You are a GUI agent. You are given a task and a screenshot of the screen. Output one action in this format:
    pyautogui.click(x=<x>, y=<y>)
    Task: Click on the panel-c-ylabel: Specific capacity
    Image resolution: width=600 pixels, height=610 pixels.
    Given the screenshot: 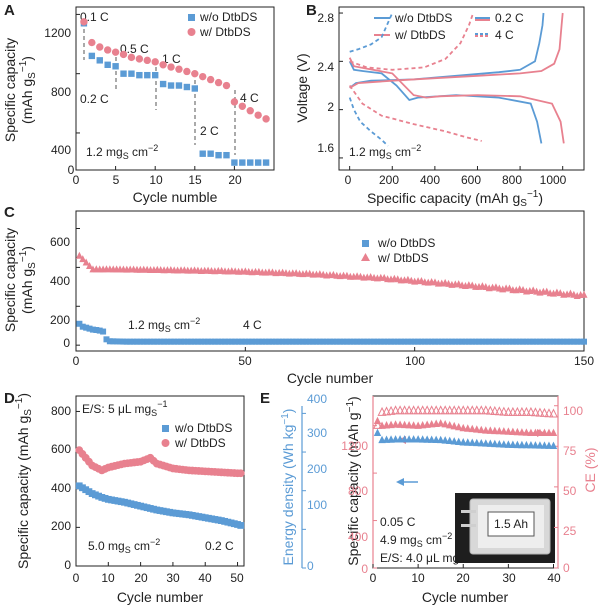 What is the action you would take?
    pyautogui.click(x=10, y=280)
    